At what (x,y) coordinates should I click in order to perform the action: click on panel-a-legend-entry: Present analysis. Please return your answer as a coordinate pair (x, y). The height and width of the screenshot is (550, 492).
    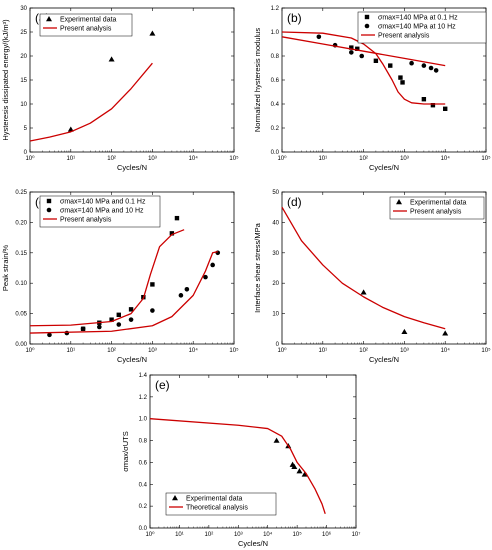
    Looking at the image, I should click on (86, 29).